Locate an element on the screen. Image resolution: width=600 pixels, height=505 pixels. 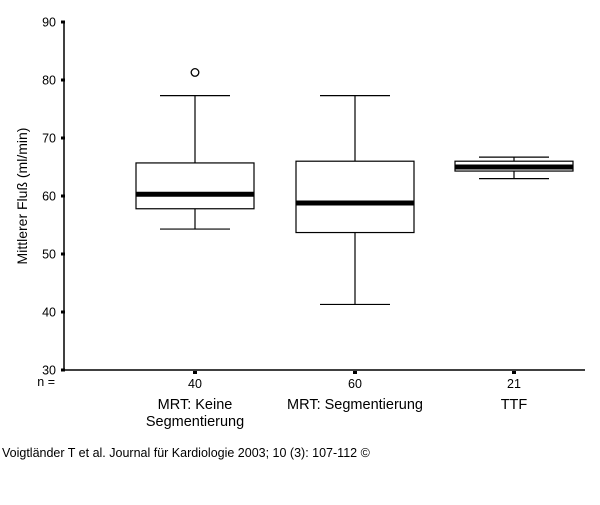
n-label: 60 is located at coordinates (355, 384).